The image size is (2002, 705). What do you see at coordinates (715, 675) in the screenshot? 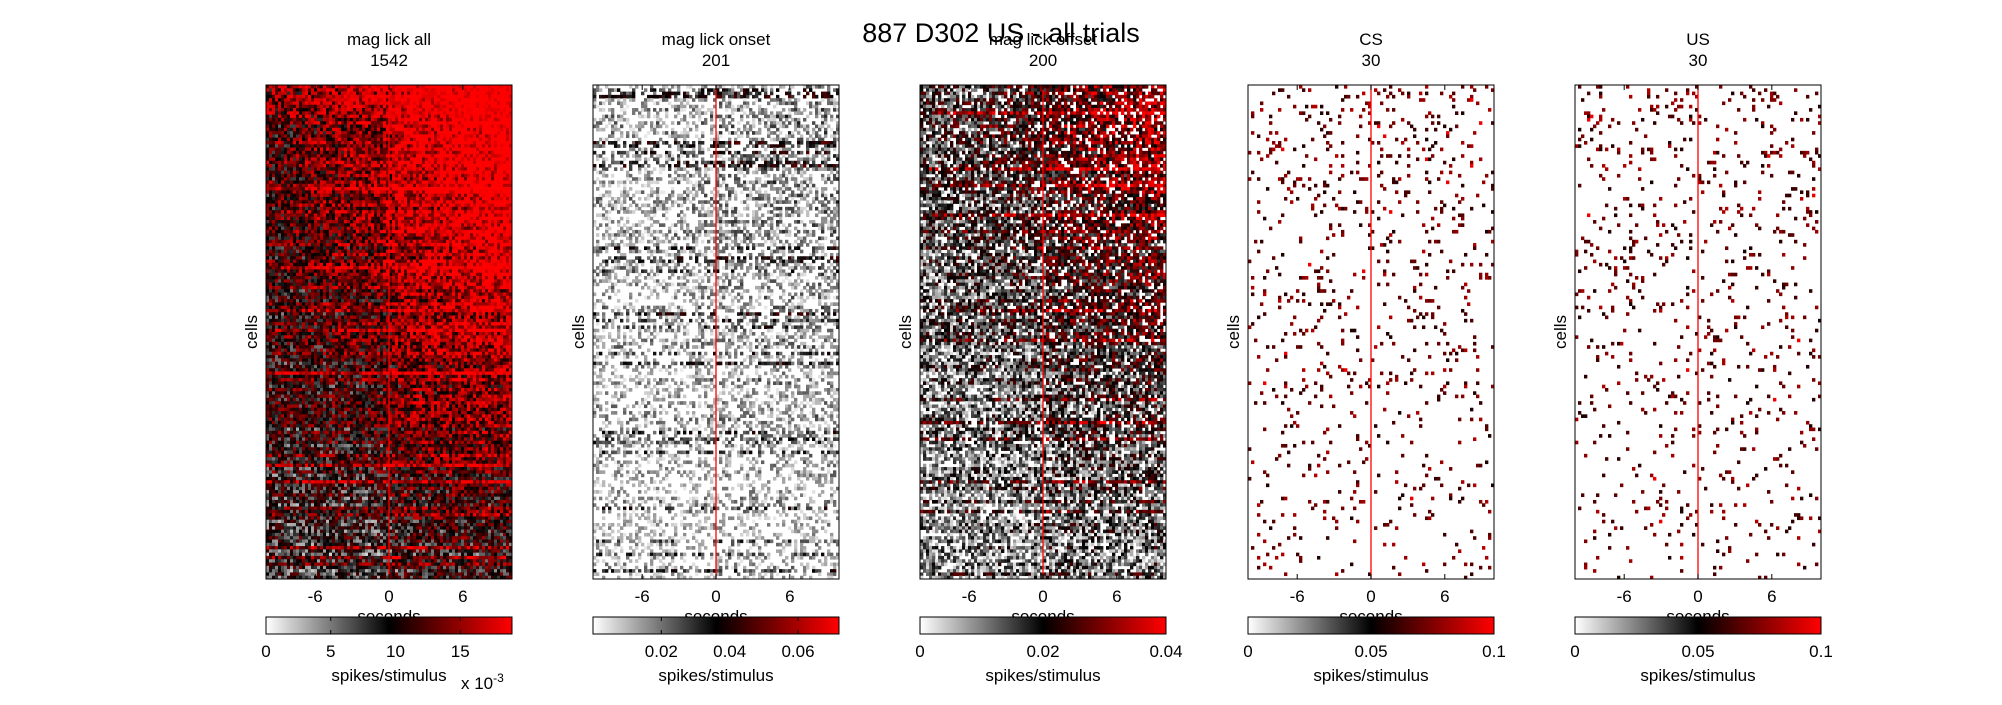
I see `panel-2-colorbar-label: spikes/stimulus` at bounding box center [715, 675].